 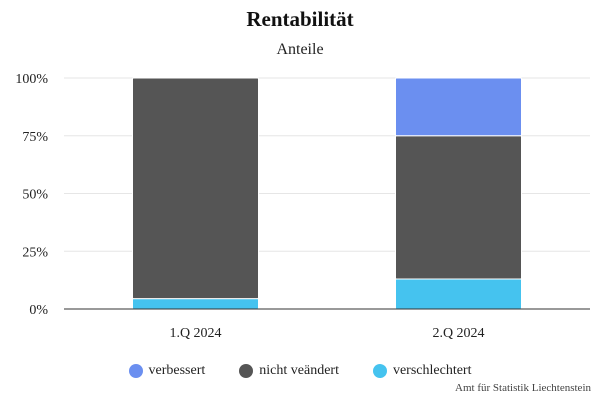 I want to click on legend-item: nicht veändert, so click(x=289, y=371).